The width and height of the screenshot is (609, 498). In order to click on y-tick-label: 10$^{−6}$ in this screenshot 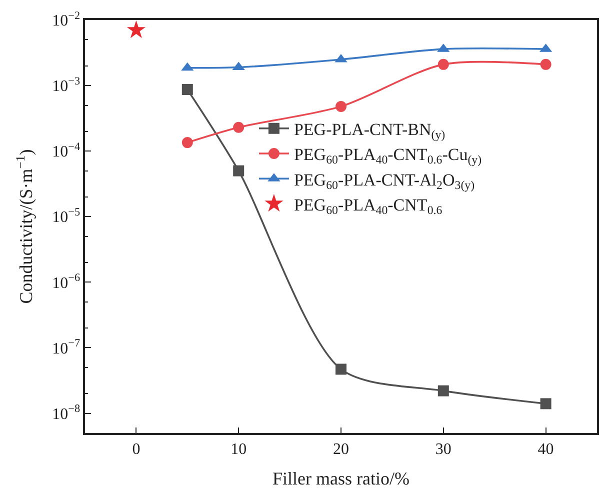, I will do `click(66, 282)`.